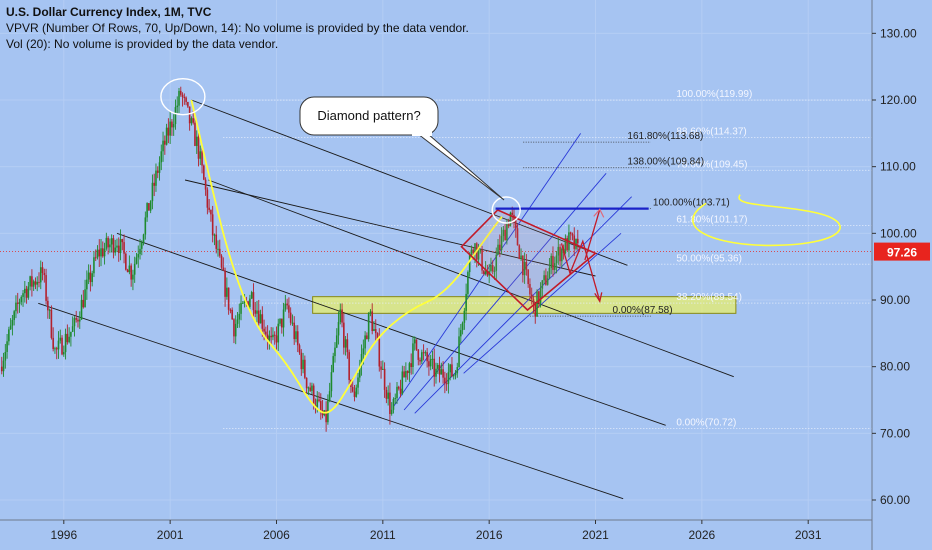  Describe the element at coordinates (183, 96) in the screenshot. I see `top-highlight-circle` at that location.